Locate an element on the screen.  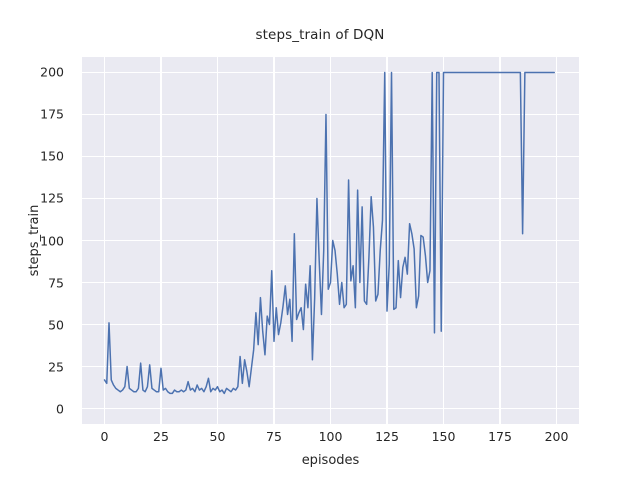
x-tick-label: 100 is located at coordinates (330, 436).